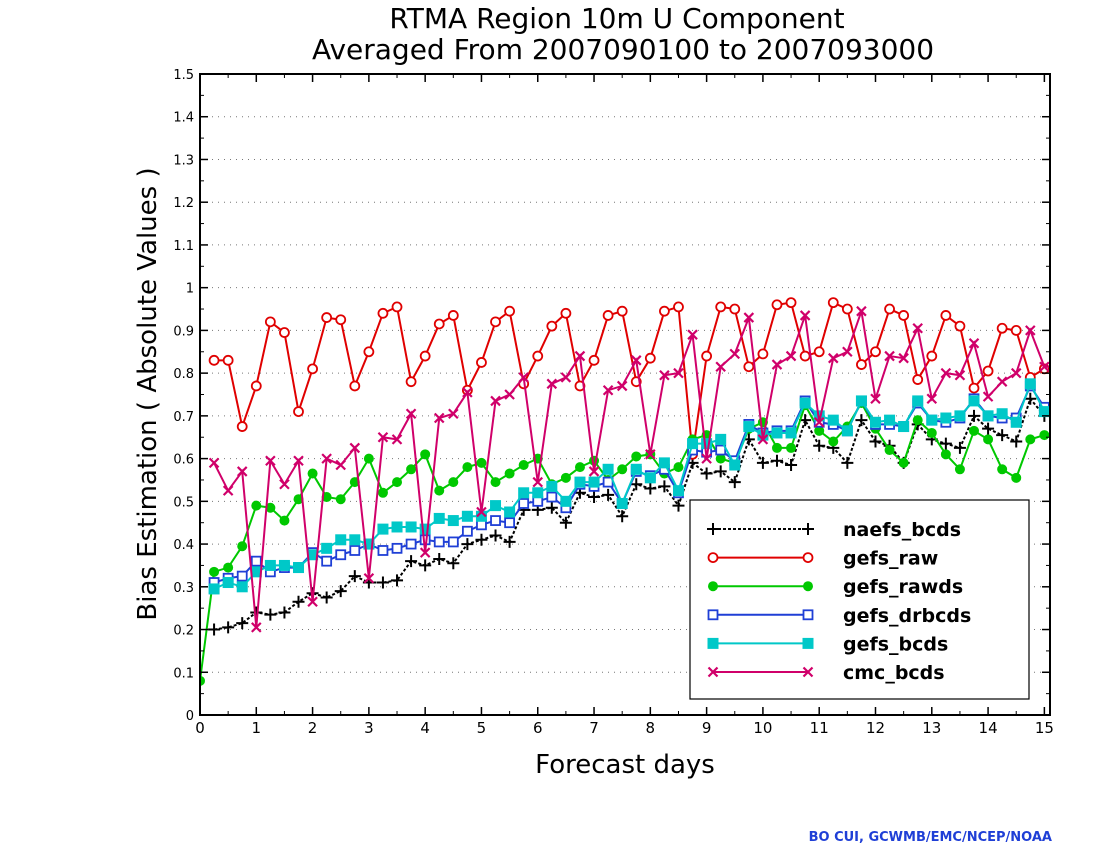 Image resolution: width=1100 pixels, height=850 pixels. What do you see at coordinates (482, 728) in the screenshot?
I see `x-tick-label: 5` at bounding box center [482, 728].